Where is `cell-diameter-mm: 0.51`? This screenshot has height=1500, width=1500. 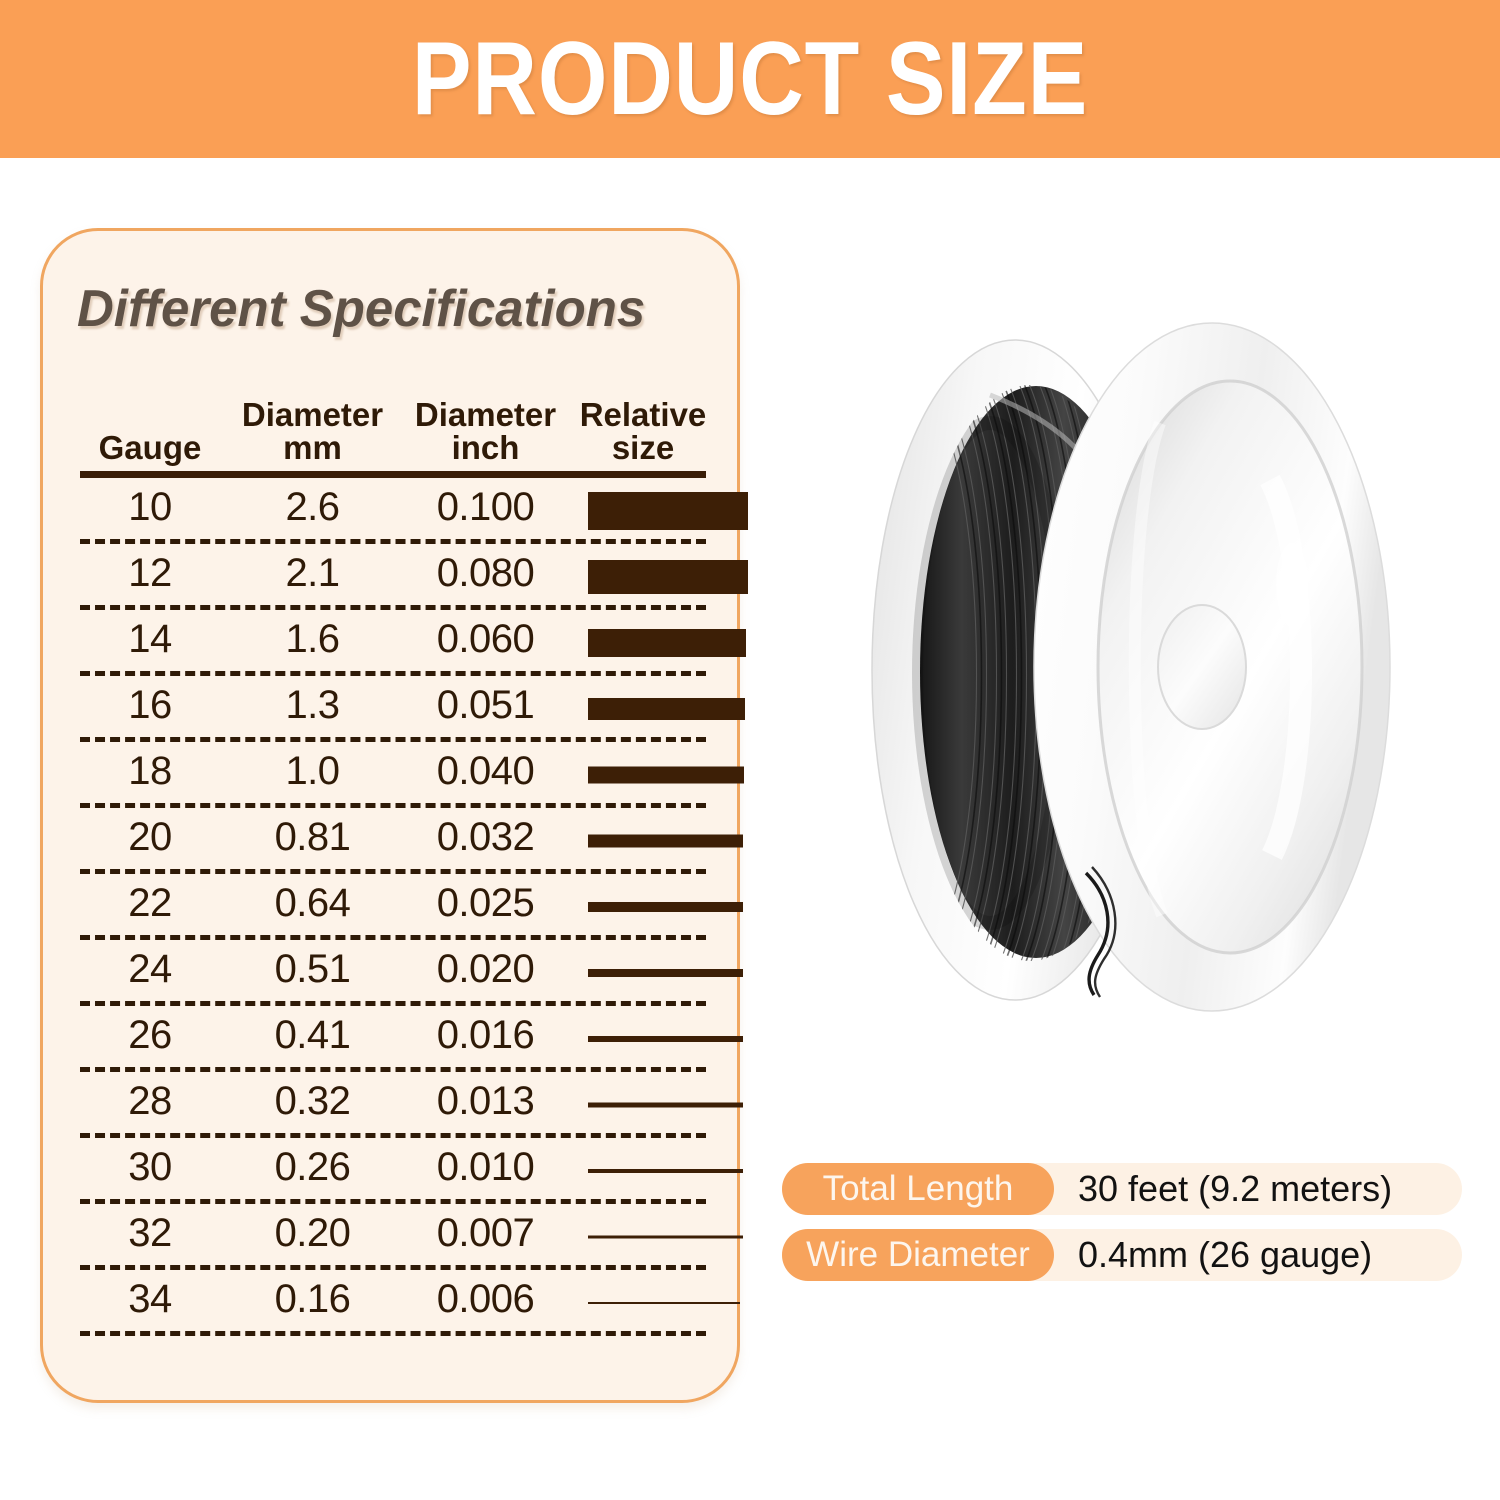
cell-diameter-mm: 0.51 is located at coordinates (312, 969).